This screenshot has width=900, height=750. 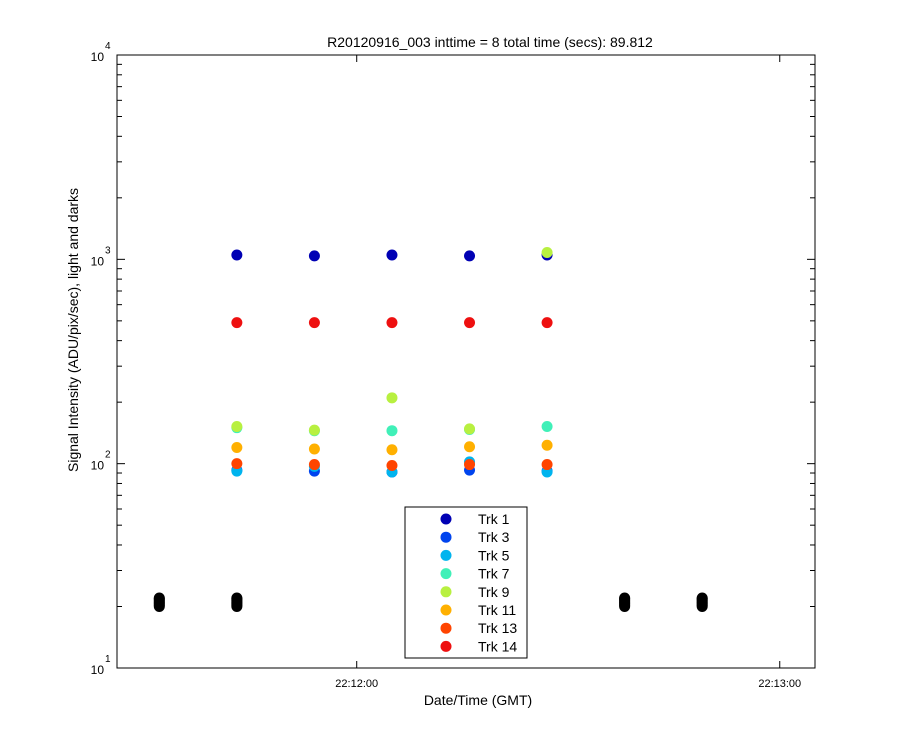 I want to click on x-tick-labels: 22:12:00 22:13:00, so click(x=568, y=684).